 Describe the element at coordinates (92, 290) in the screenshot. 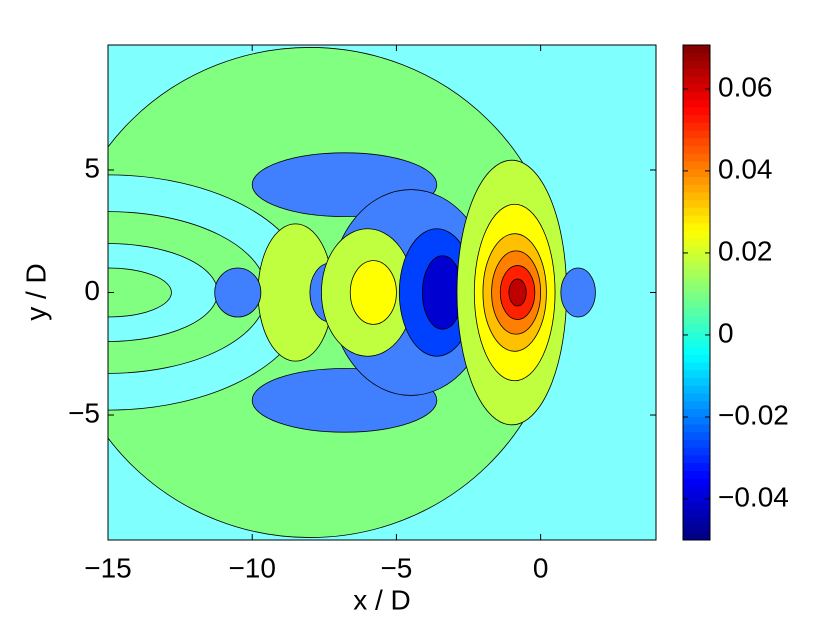

I see `y-tick-label: 0` at that location.